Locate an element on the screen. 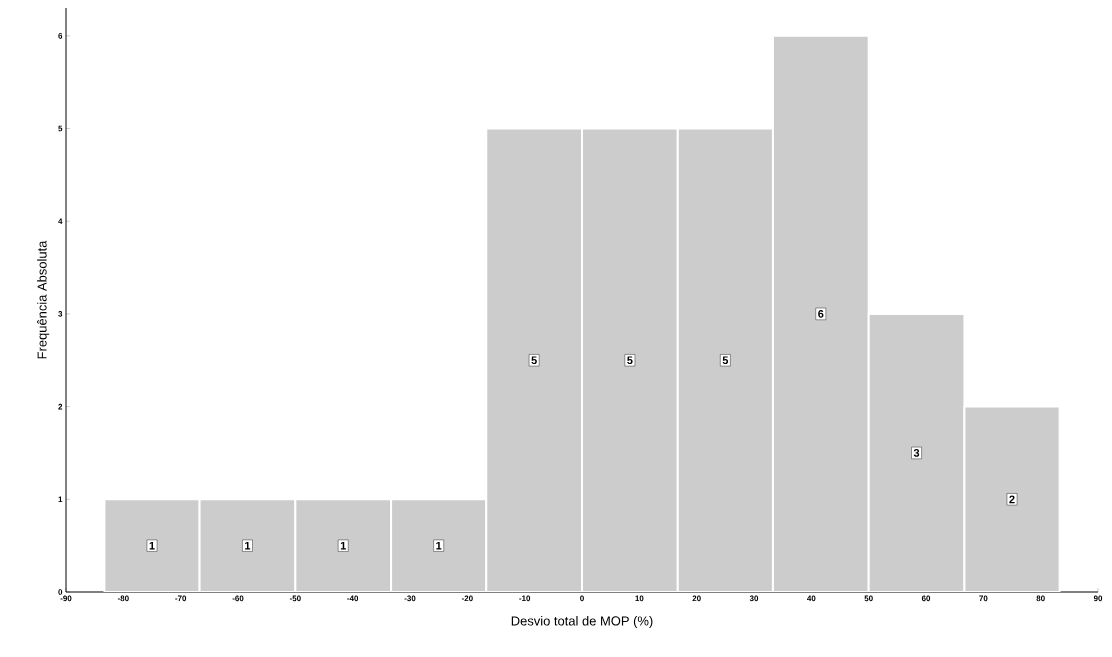 Image resolution: width=1112 pixels, height=657 pixels. x-axis-title: Desvio total de MOP (%) is located at coordinates (582, 622).